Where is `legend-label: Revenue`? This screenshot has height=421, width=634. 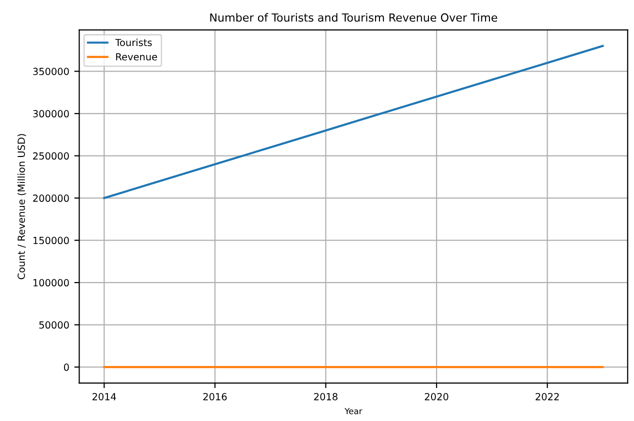
legend-label: Revenue is located at coordinates (137, 56).